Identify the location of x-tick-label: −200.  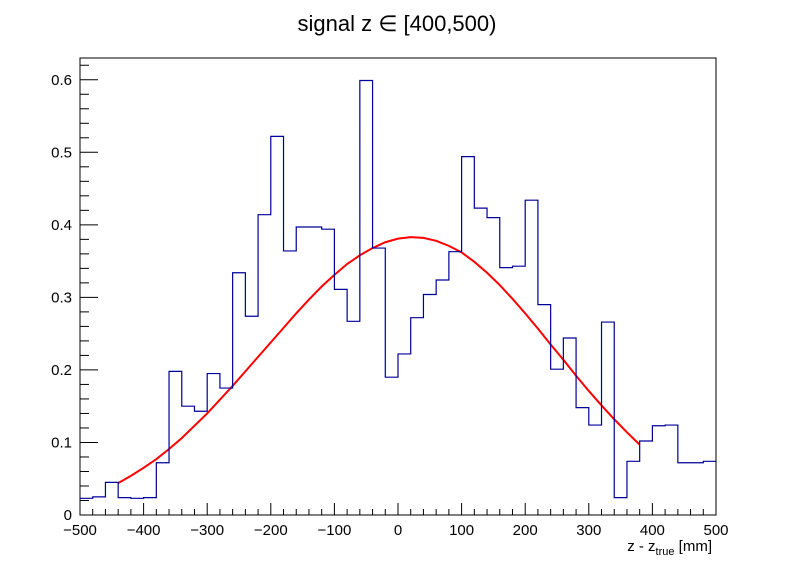
(271, 530).